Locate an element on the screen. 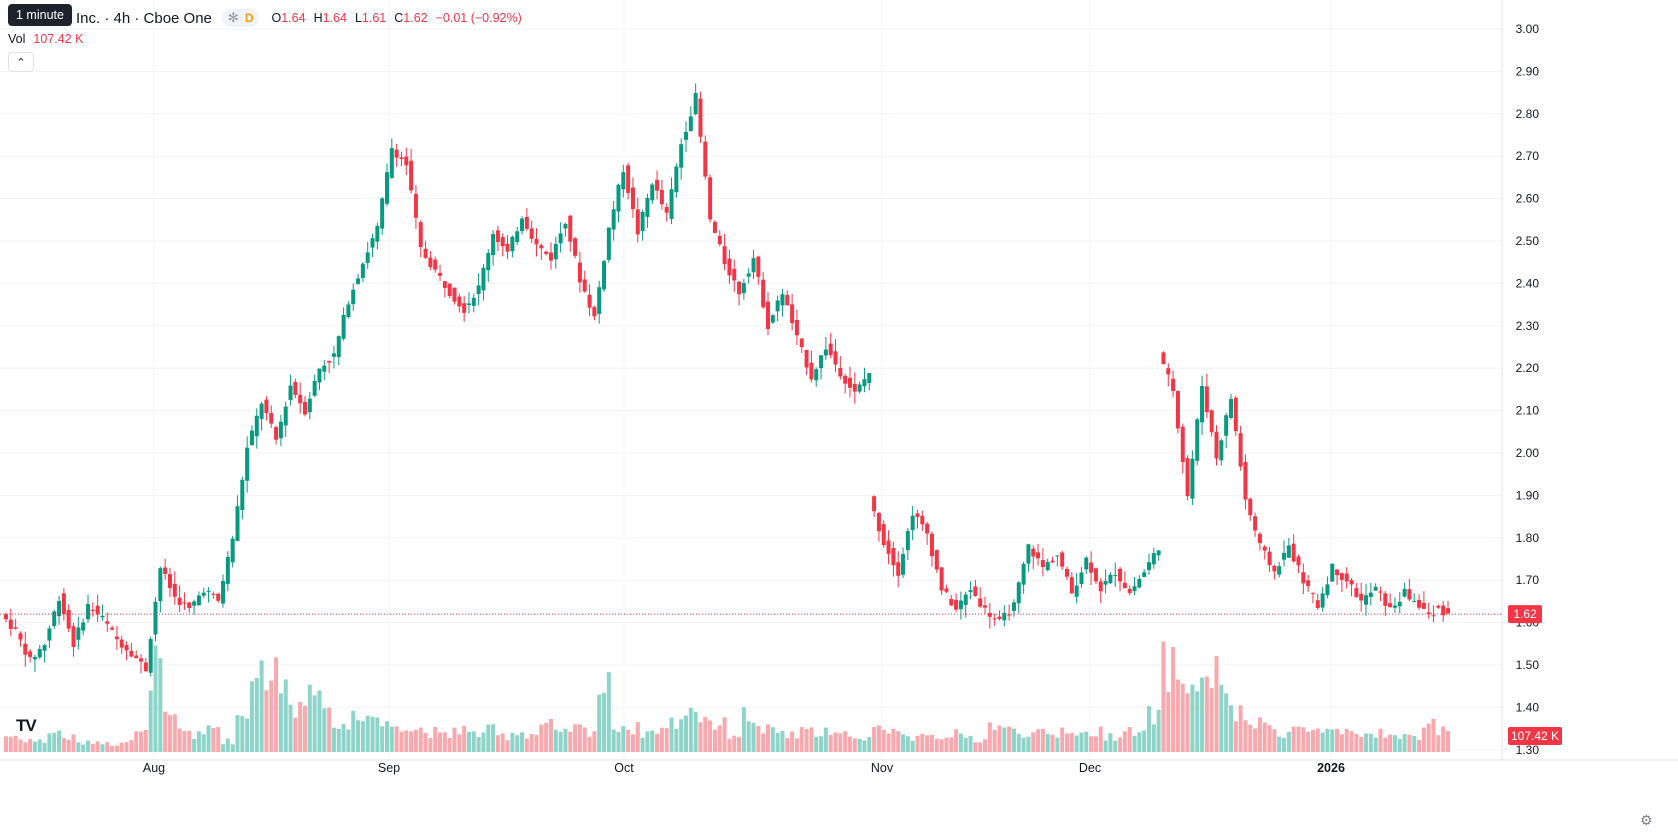 The height and width of the screenshot is (835, 1678). chevron-up-icon: ⌃ is located at coordinates (21, 62).